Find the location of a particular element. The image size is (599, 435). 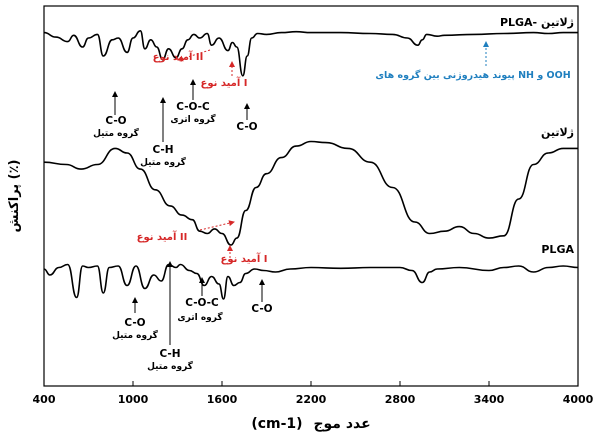

label-ch-top: C-H is located at coordinates (162, 150).